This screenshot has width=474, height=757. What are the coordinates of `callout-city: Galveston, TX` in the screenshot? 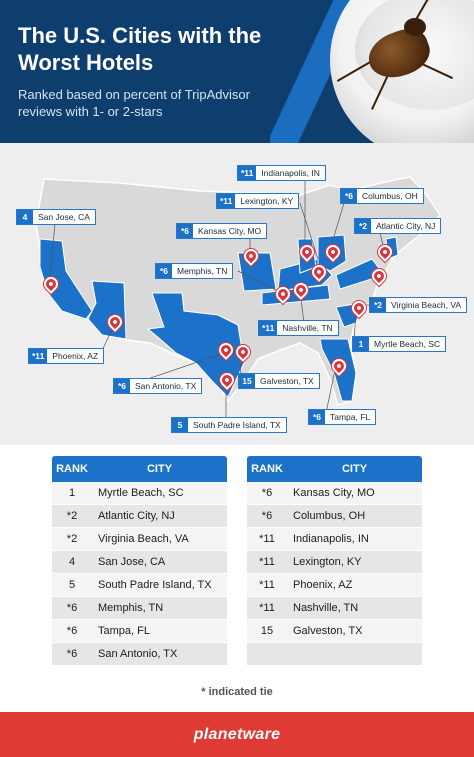 It's located at (287, 381).